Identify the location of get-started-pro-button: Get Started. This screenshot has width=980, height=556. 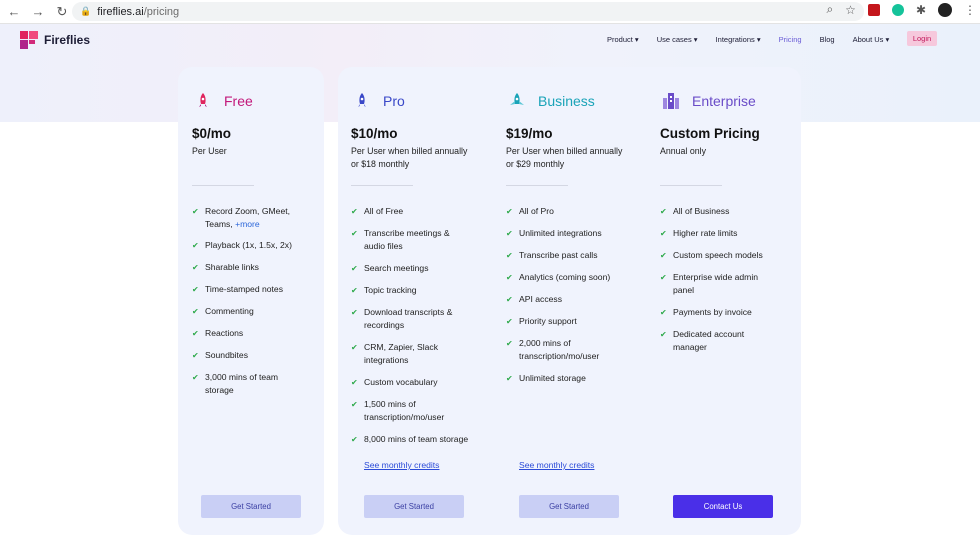
(414, 506).